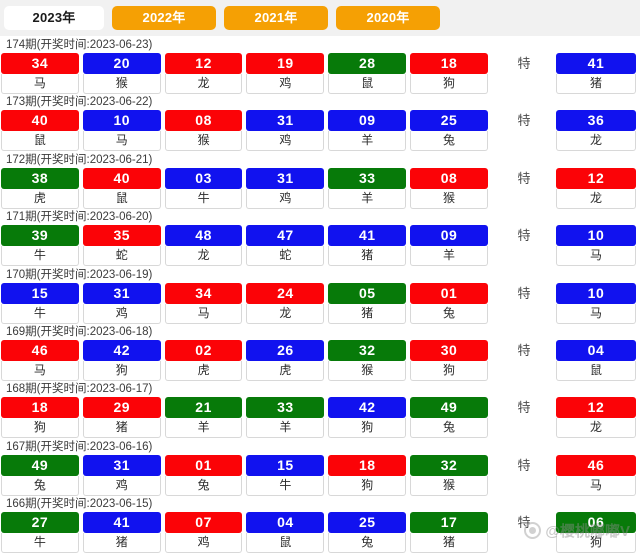  I want to click on draw-header: 171期(开奖时间:2023-06-20), so click(79, 217).